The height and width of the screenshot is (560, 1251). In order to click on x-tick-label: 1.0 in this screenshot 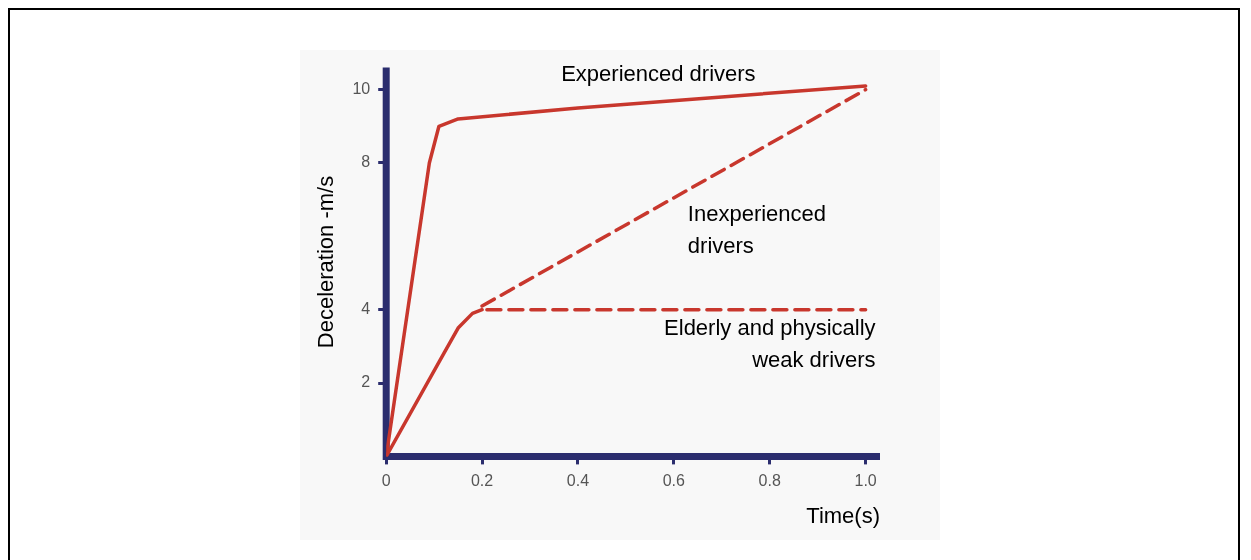, I will do `click(865, 481)`.